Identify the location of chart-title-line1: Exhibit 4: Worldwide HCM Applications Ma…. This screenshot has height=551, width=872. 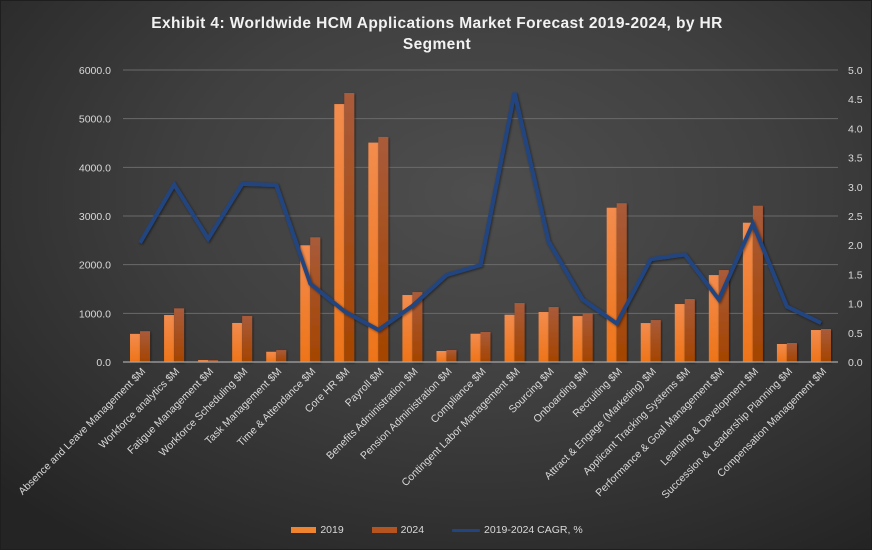
(437, 23).